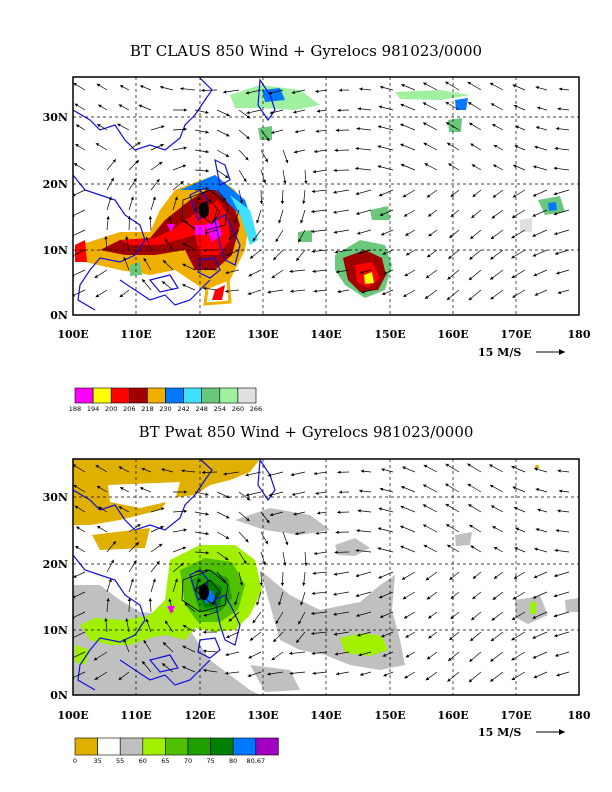 This screenshot has width=612, height=792. What do you see at coordinates (198, 591) in the screenshot?
I see `gyre-locations` at bounding box center [198, 591].